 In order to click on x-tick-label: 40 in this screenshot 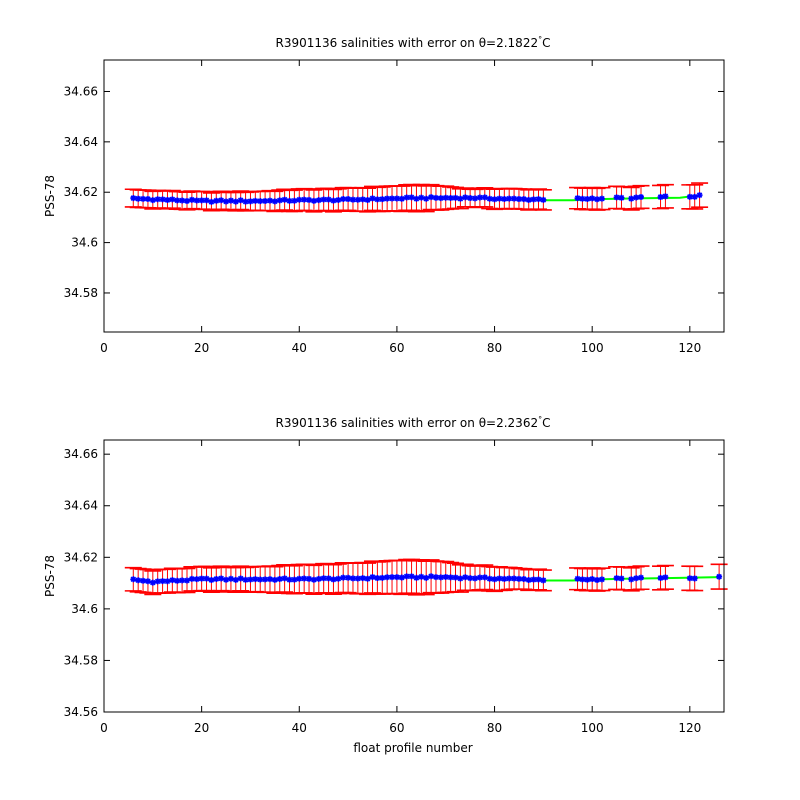, I will do `click(299, 348)`.